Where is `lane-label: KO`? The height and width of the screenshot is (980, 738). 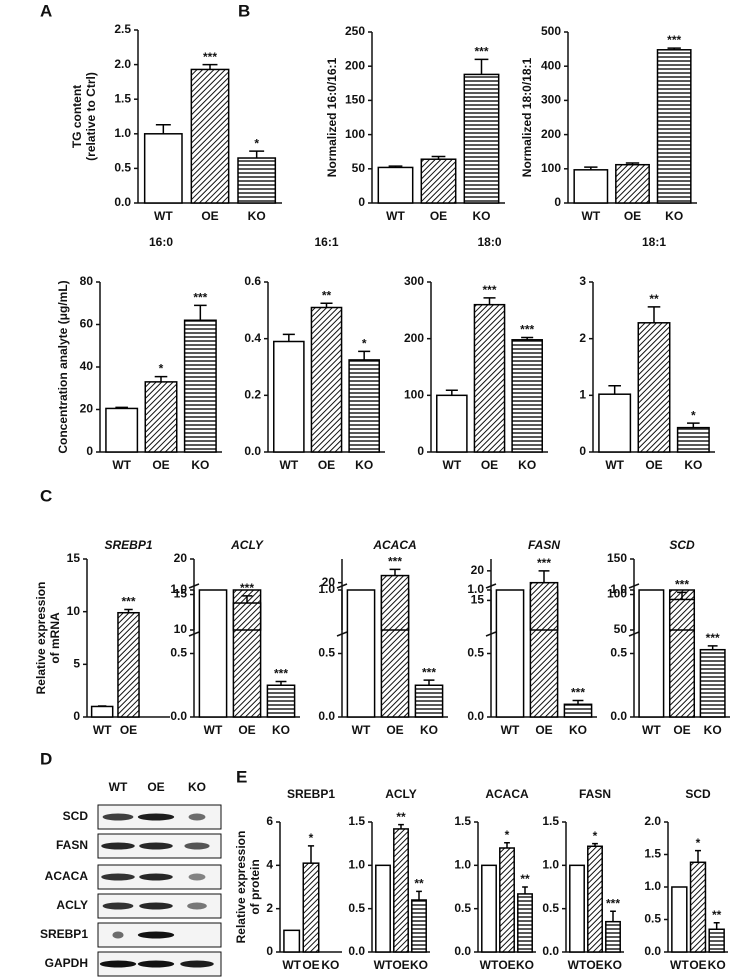
lane-label: KO is located at coordinates (197, 787).